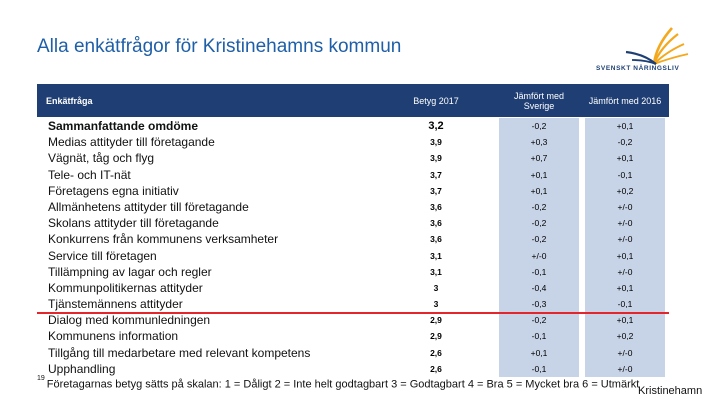  I want to click on footnote-number: 19, so click(41, 378).